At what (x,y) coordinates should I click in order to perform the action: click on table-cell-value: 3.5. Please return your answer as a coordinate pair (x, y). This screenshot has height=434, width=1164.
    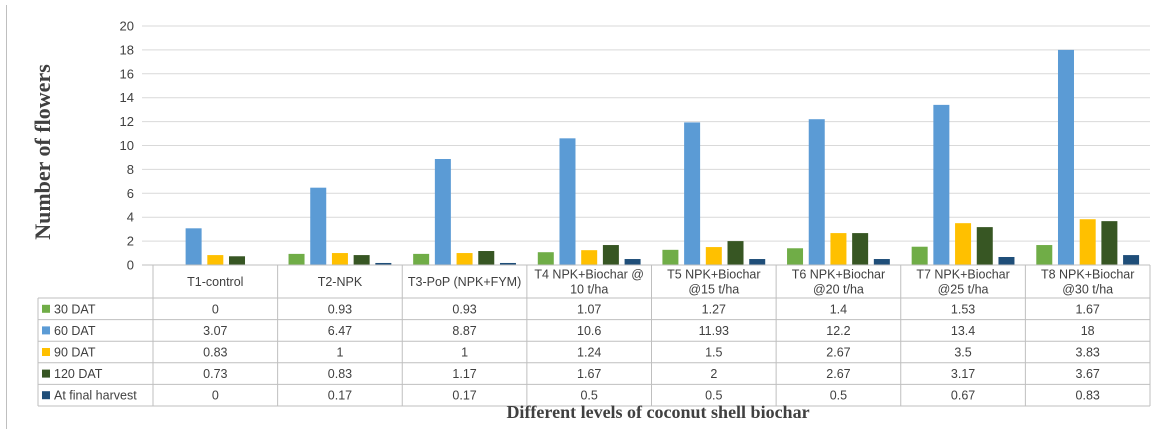
    Looking at the image, I should click on (962, 353).